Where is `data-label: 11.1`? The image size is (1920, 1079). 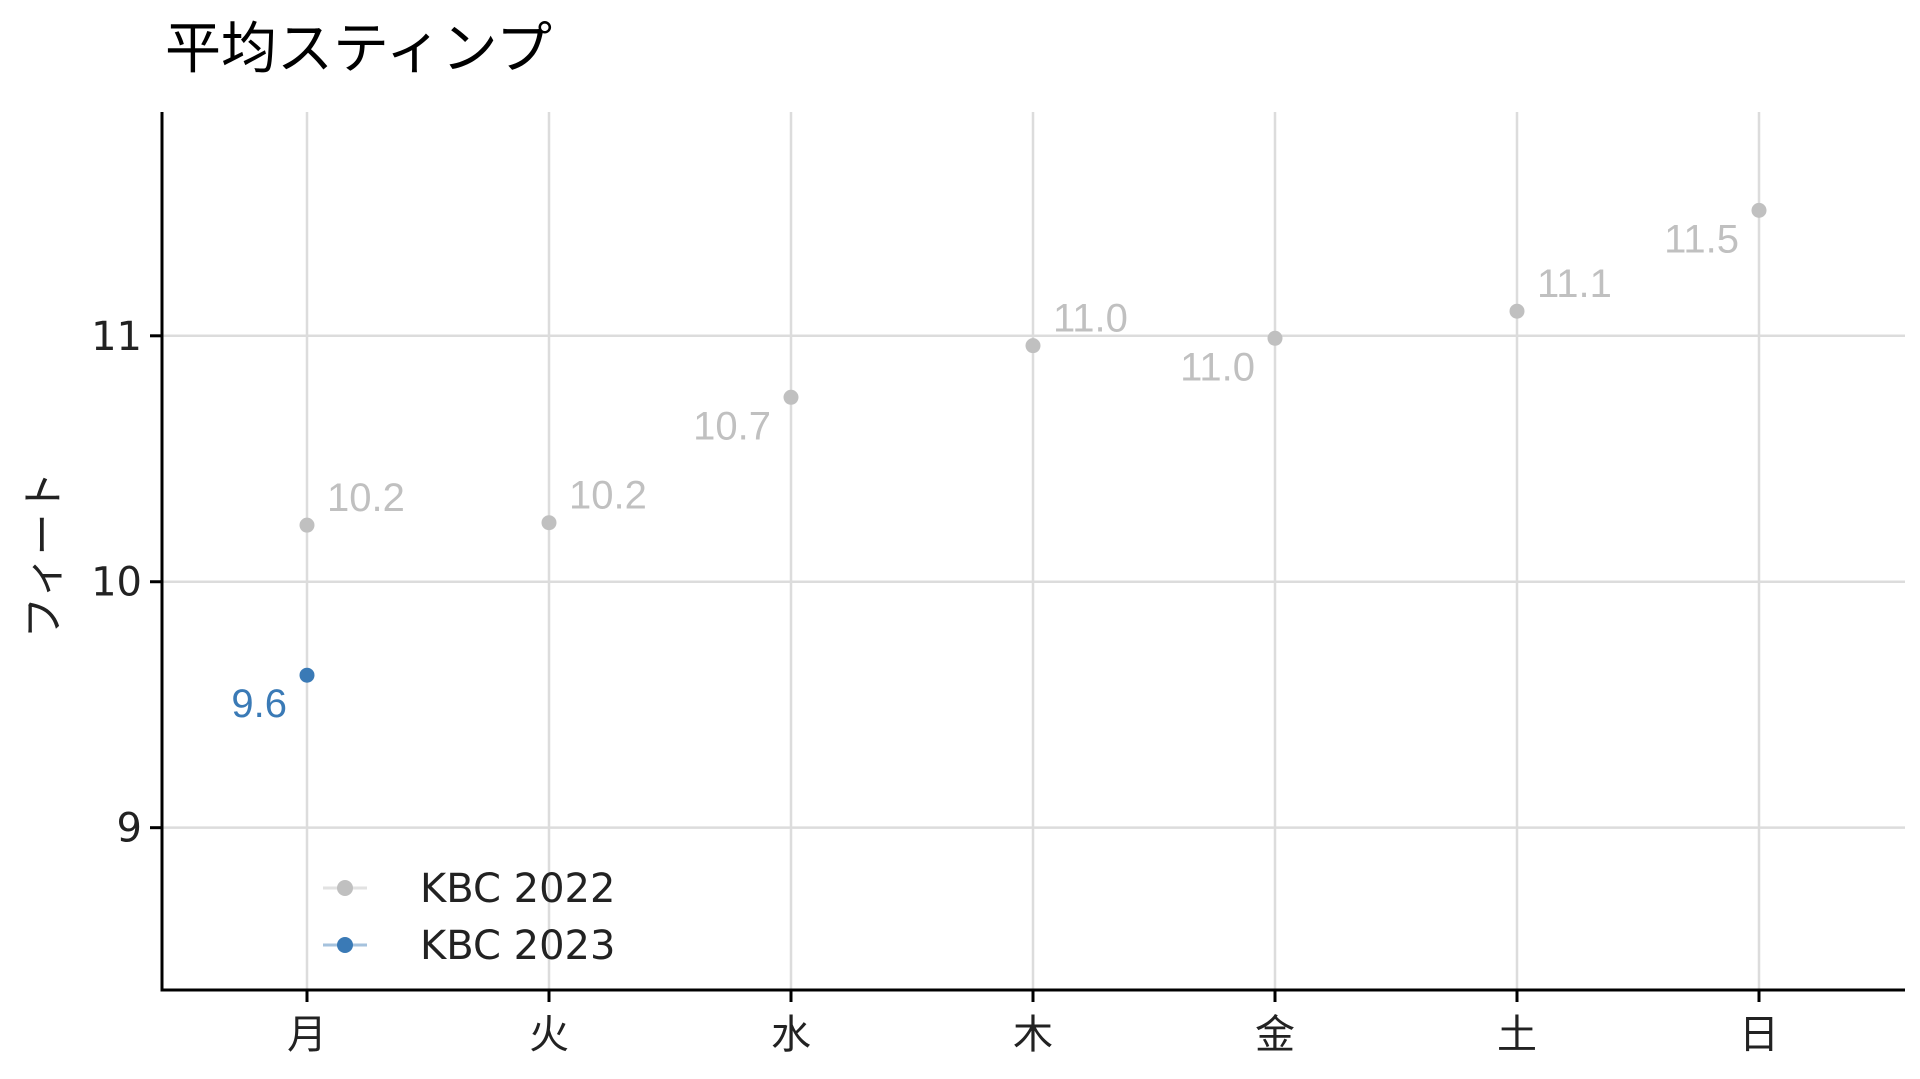 data-label: 11.1 is located at coordinates (1574, 284).